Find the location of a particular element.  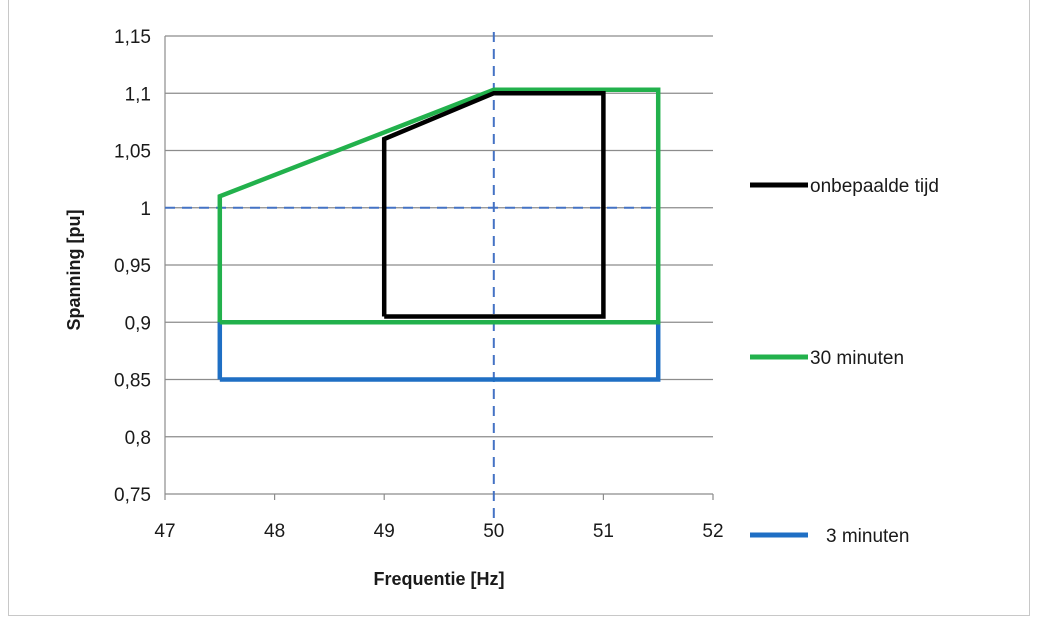

y-axis-ticks: 0,75 0,8 0,85 0,9 0,95 1 1,05 1,1 1,15 is located at coordinates (132, 266).